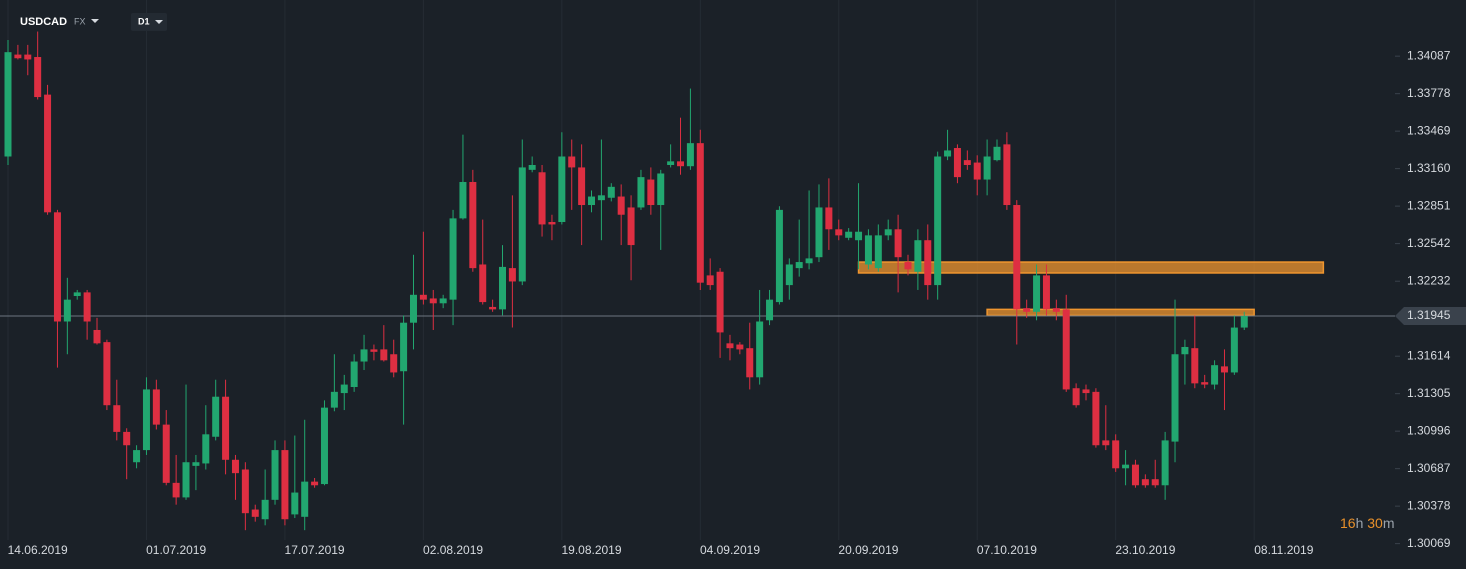 The image size is (1466, 569). I want to click on y-tick-label: 1.33469, so click(1429, 130).